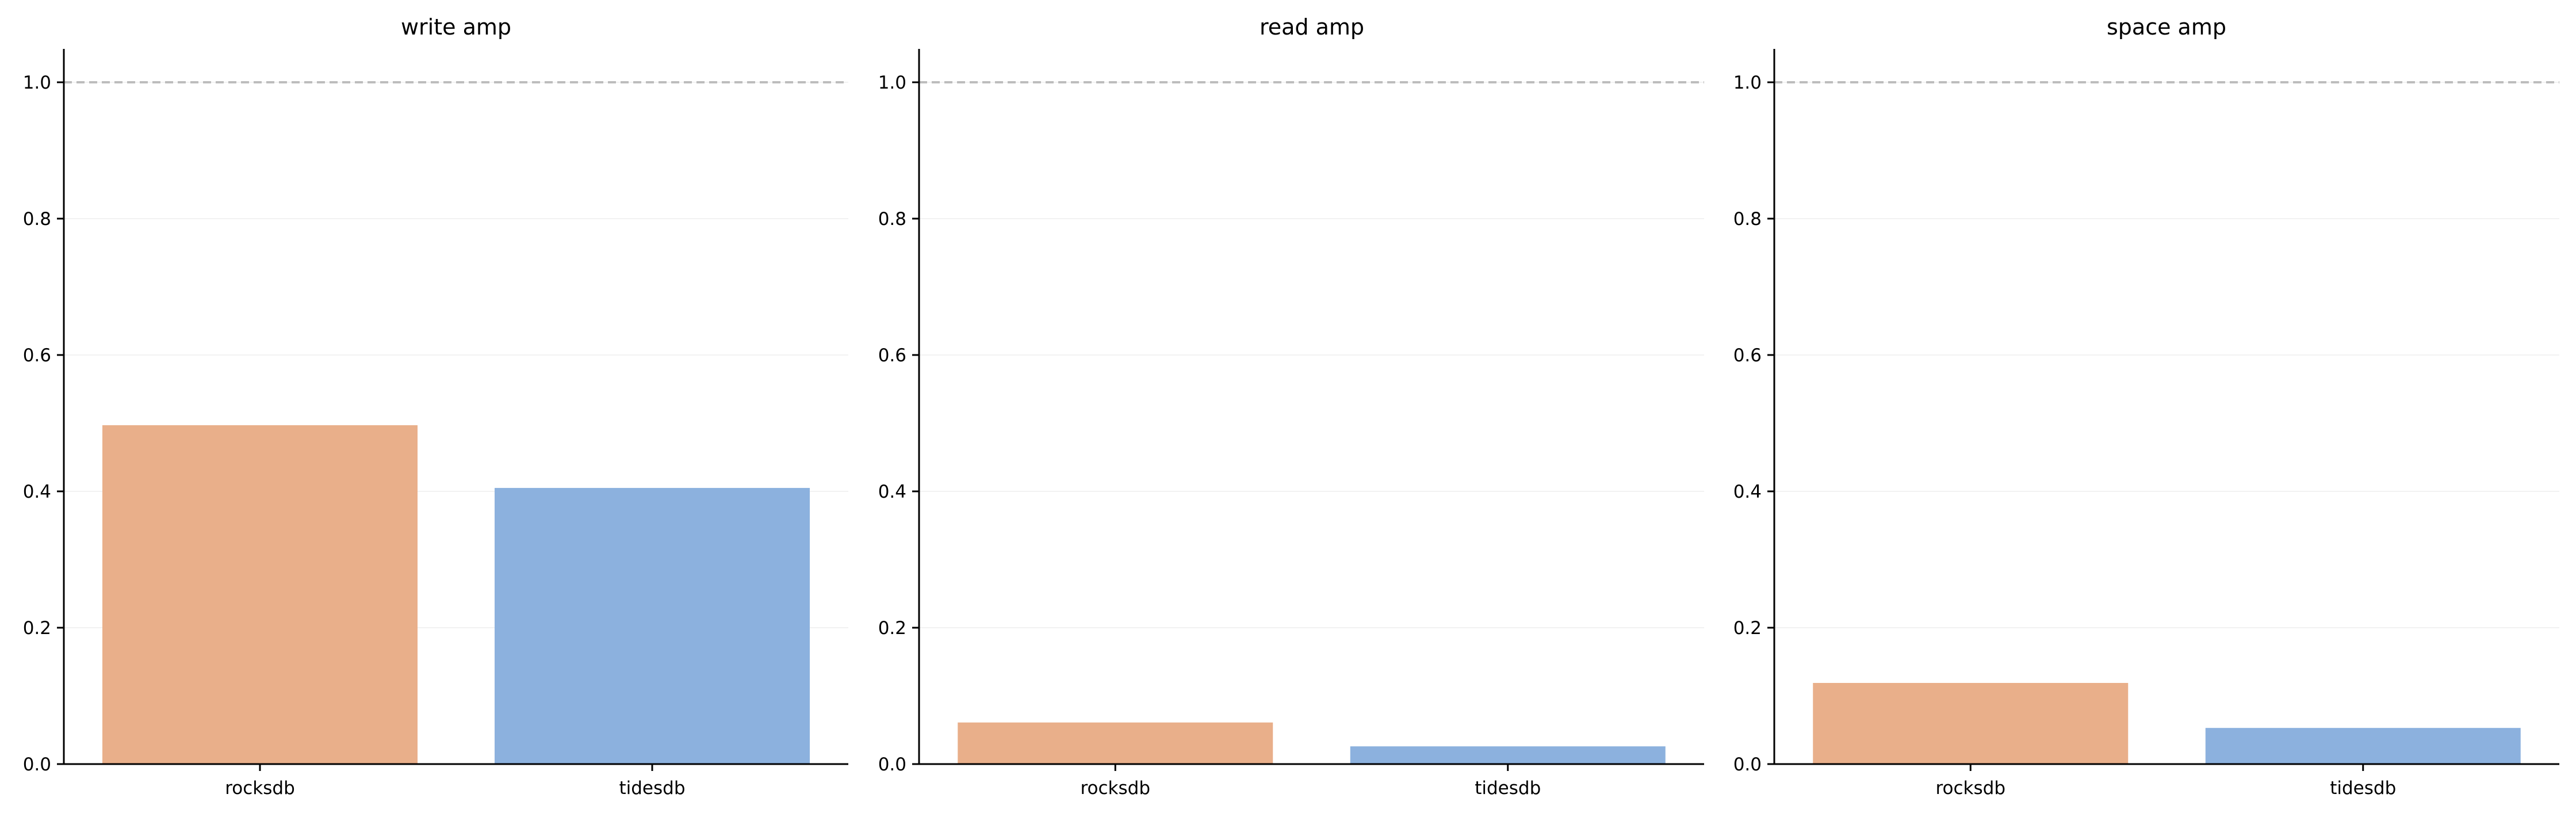  Describe the element at coordinates (1312, 27) in the screenshot. I see `panel-title: read amp` at that location.